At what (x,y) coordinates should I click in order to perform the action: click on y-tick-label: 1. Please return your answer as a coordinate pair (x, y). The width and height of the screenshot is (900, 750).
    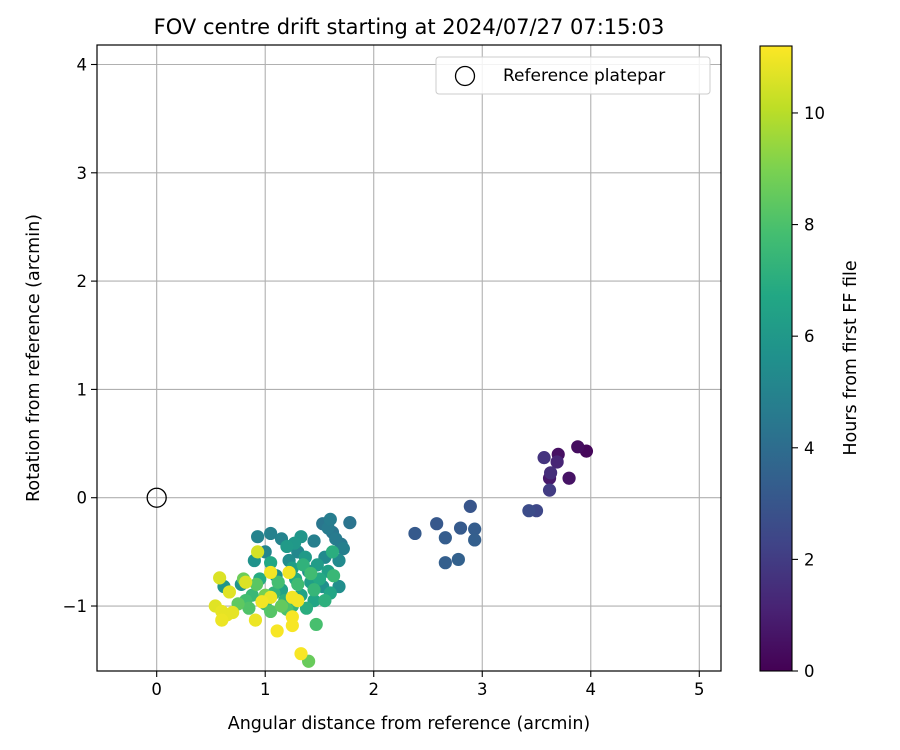
    Looking at the image, I should click on (82, 389).